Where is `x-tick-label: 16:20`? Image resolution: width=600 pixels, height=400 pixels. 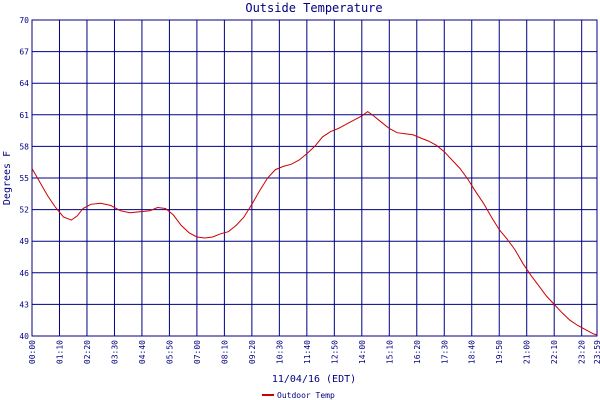 x-tick-label: 16:20 is located at coordinates (417, 352).